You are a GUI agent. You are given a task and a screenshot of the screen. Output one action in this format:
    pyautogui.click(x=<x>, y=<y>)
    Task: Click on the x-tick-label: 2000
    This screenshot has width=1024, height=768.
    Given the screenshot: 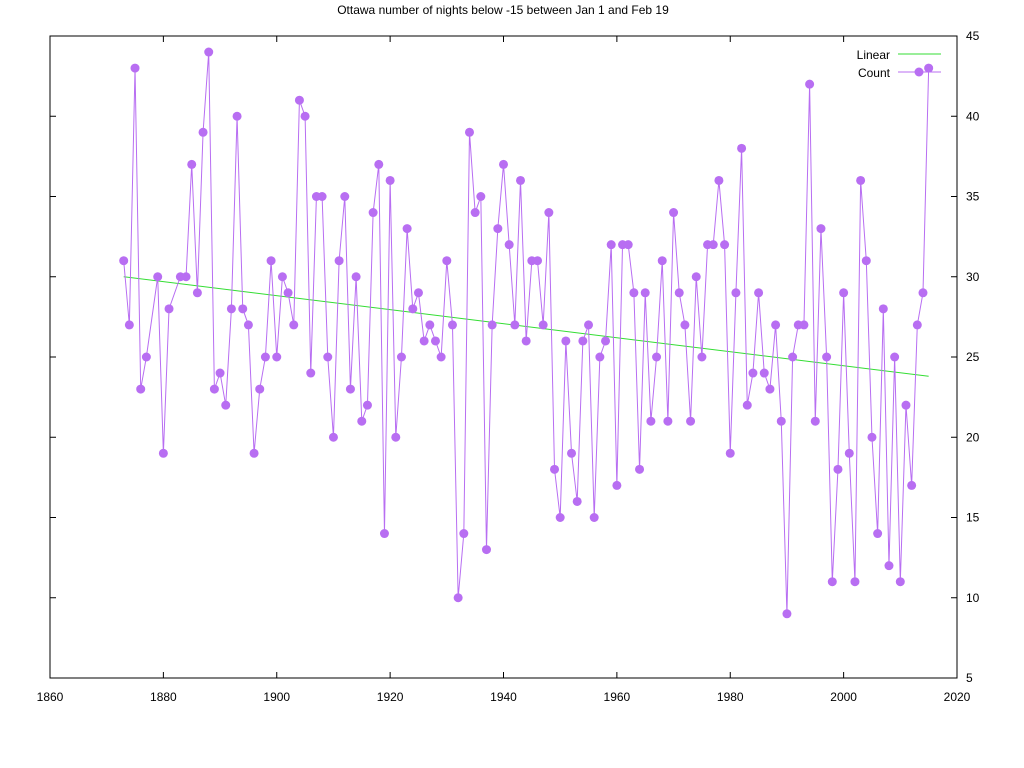 What is the action you would take?
    pyautogui.click(x=843, y=697)
    